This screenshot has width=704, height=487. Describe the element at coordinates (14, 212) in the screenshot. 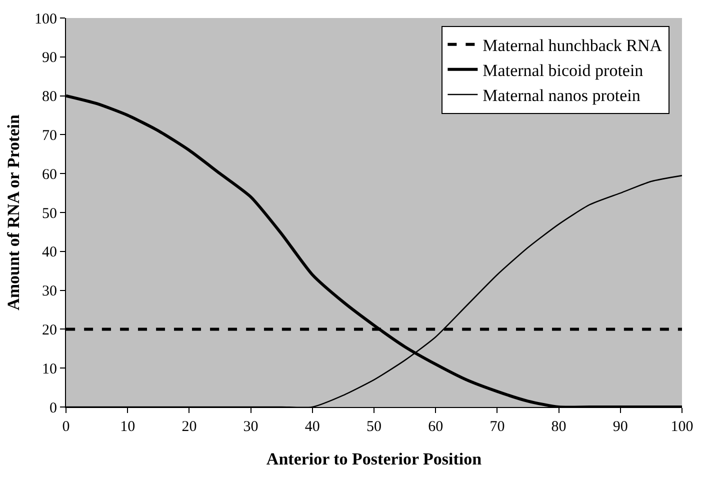

I see `y-axis-title: Amount of RNA or Protein` at that location.